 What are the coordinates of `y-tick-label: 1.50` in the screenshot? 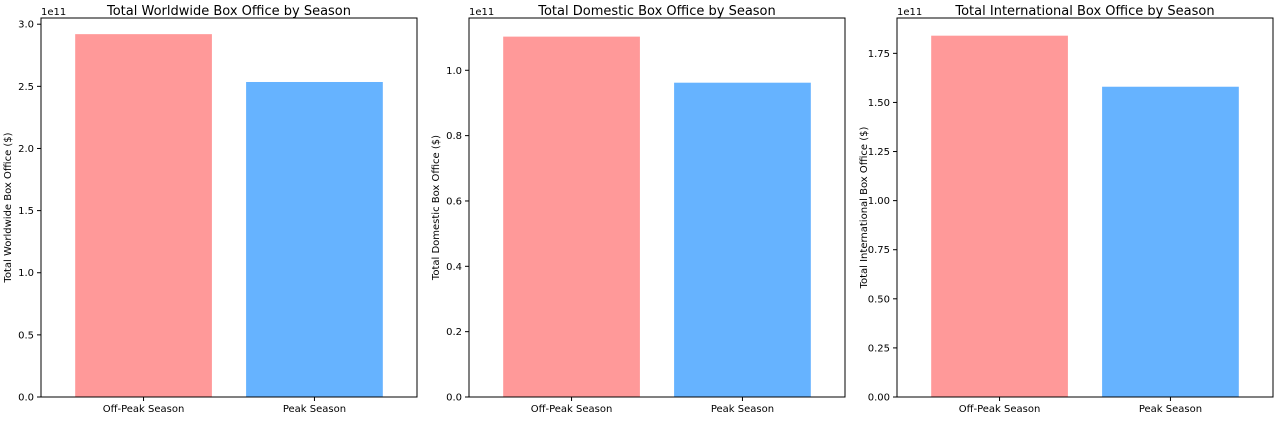 It's located at (879, 103).